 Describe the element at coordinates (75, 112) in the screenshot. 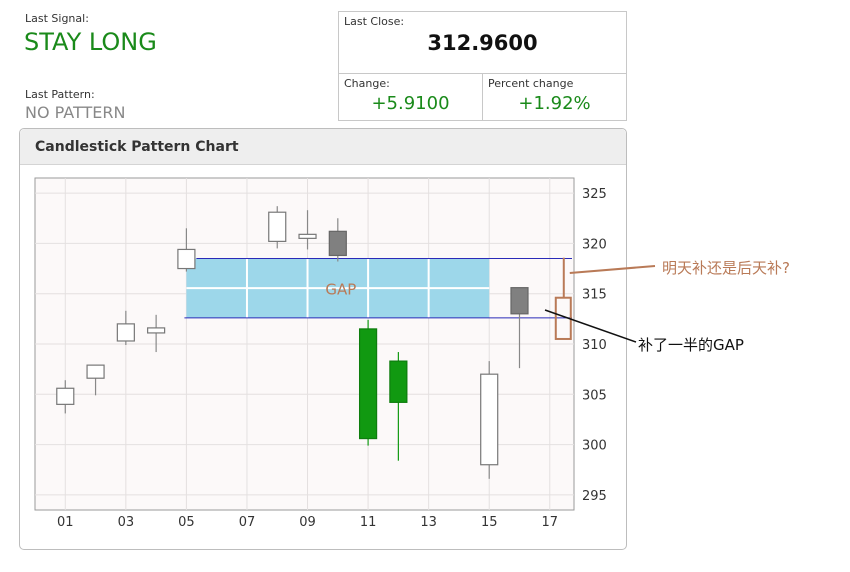

I see `last-pattern-value: NO PATTERN` at that location.